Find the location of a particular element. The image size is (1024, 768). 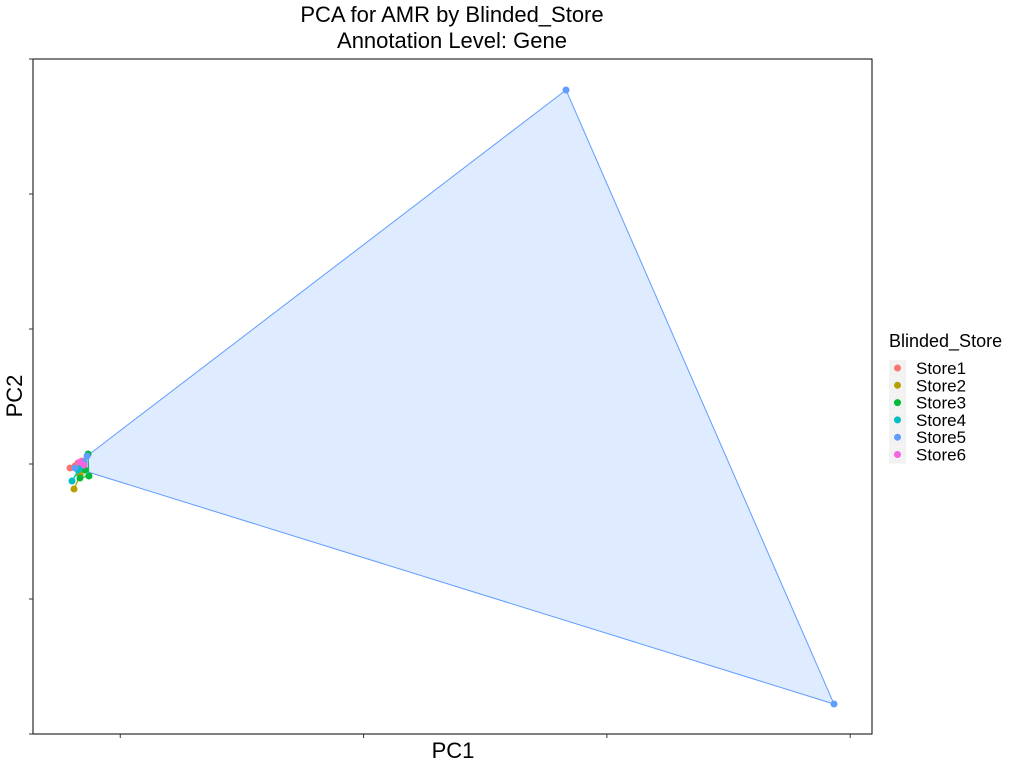

legend-label: Store4 is located at coordinates (941, 420).